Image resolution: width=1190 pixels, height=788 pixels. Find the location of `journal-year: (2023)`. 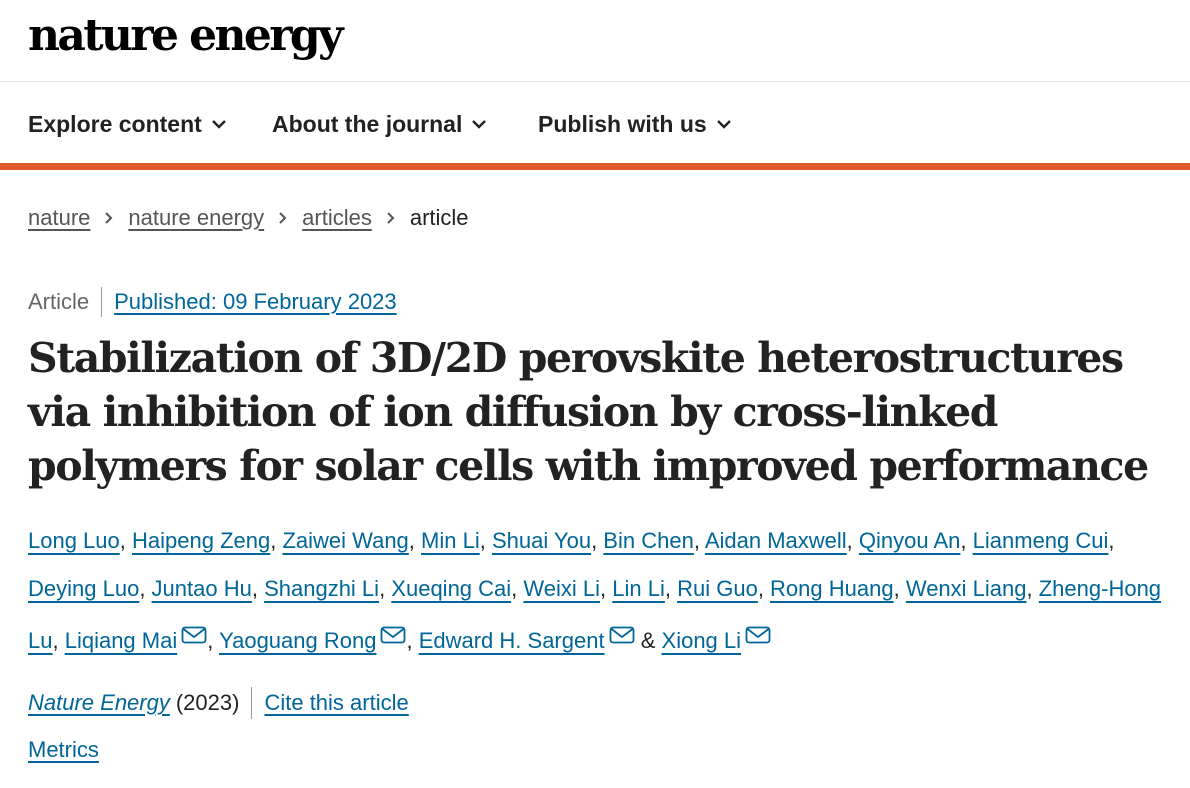

journal-year: (2023) is located at coordinates (214, 703).